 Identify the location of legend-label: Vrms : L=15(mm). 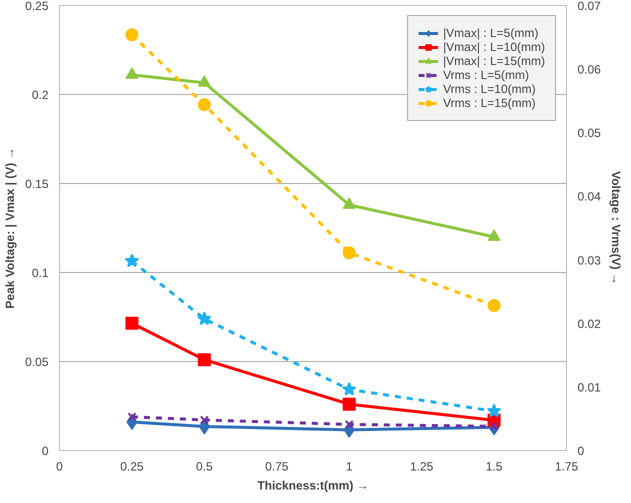
(489, 103).